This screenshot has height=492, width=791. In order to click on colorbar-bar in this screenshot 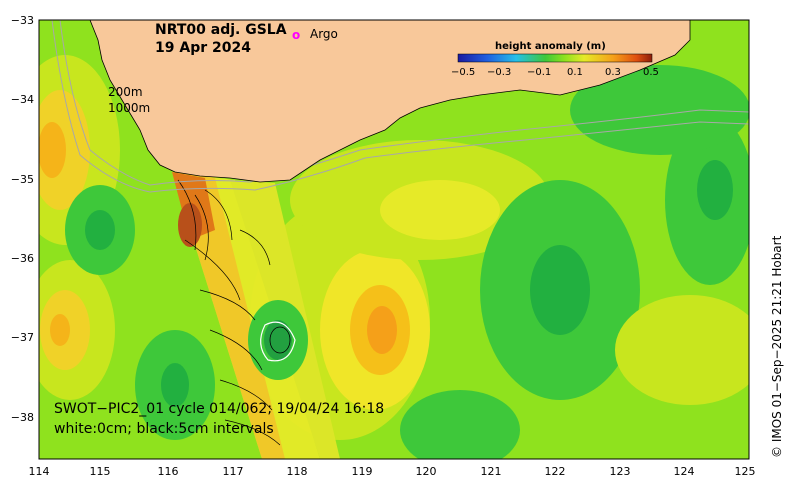, I will do `click(555, 58)`.